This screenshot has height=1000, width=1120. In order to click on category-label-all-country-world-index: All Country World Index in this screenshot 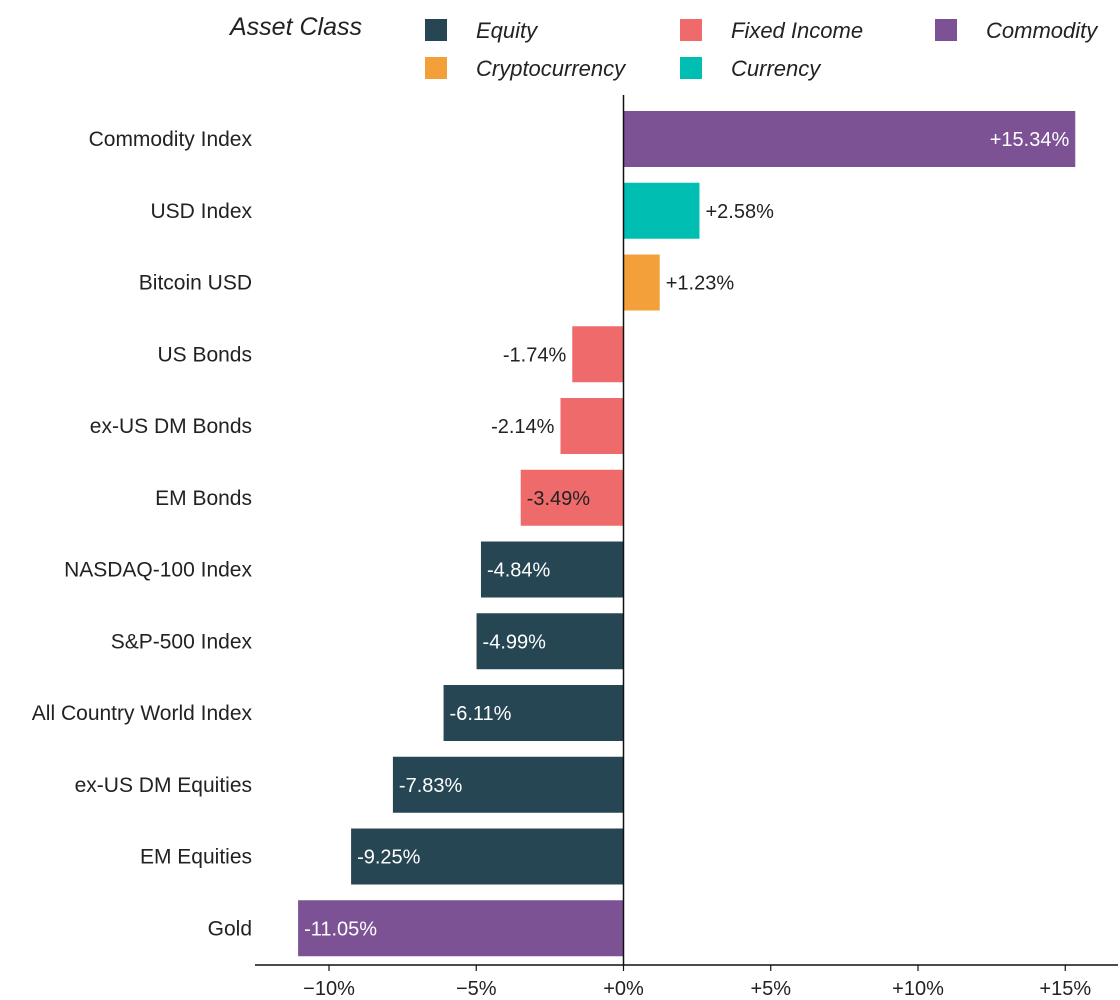, I will do `click(142, 713)`.